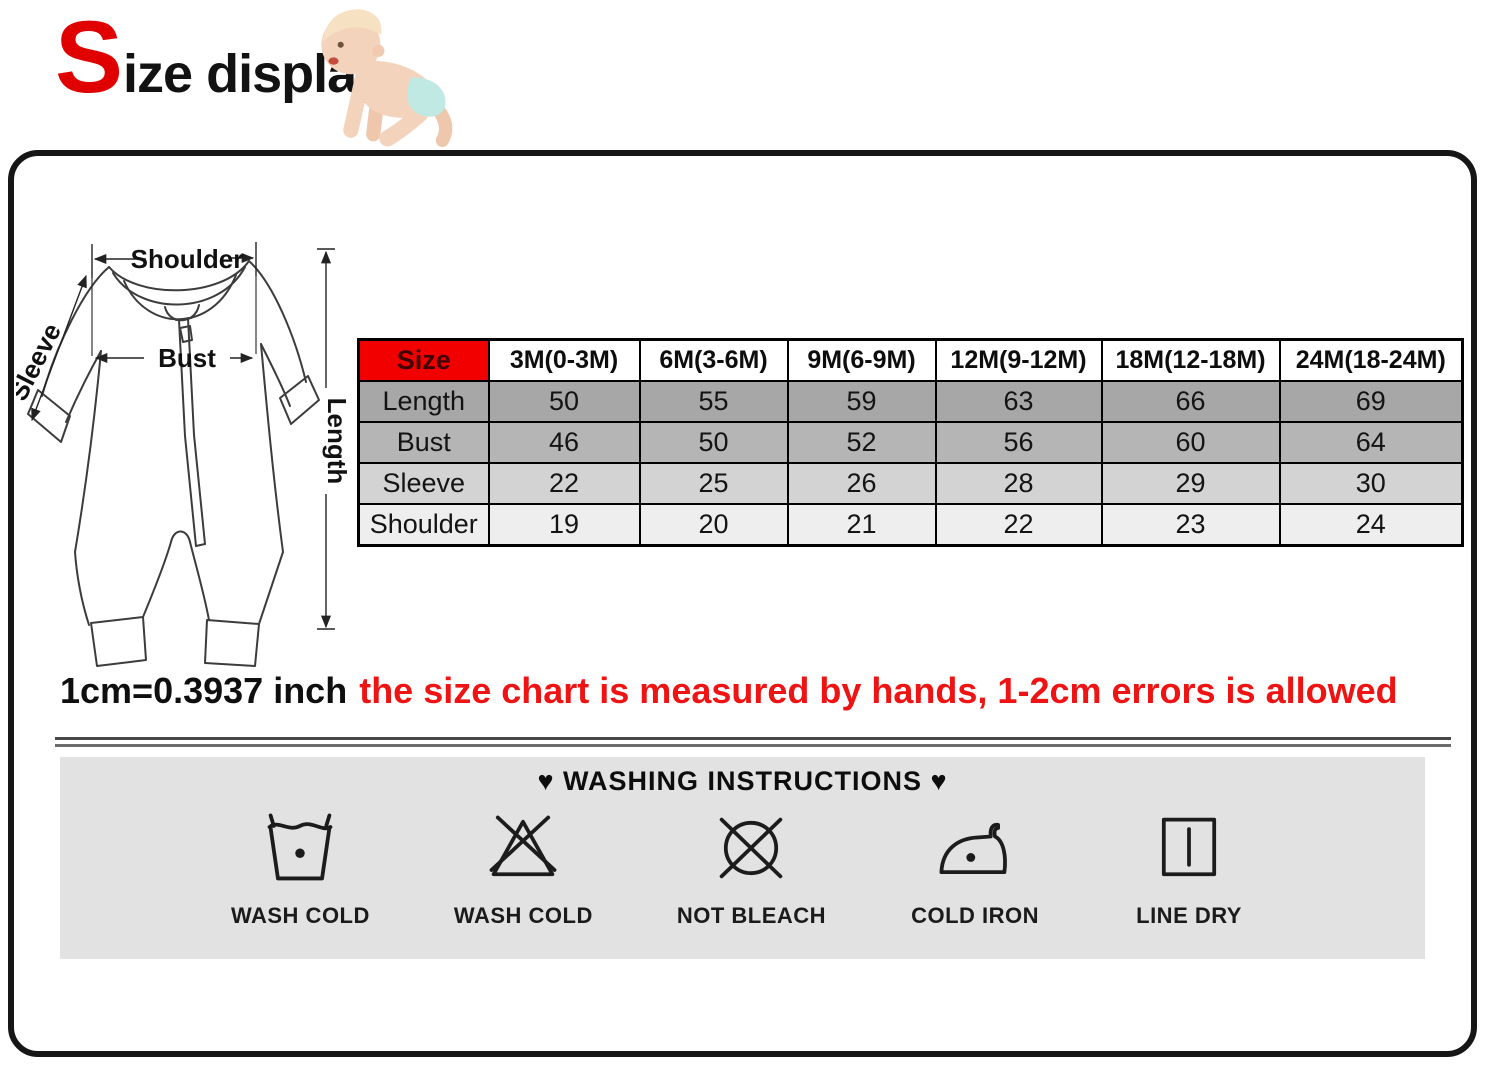 Image resolution: width=1485 pixels, height=1065 pixels. What do you see at coordinates (423, 525) in the screenshot?
I see `row-label: Shoulder` at bounding box center [423, 525].